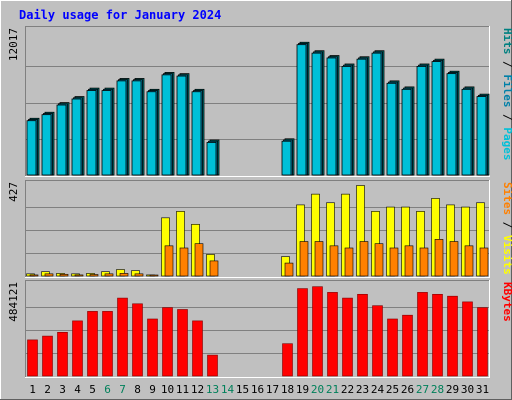 The width and height of the screenshot is (512, 400). I want to click on day-label-17: 17, so click(272, 389).